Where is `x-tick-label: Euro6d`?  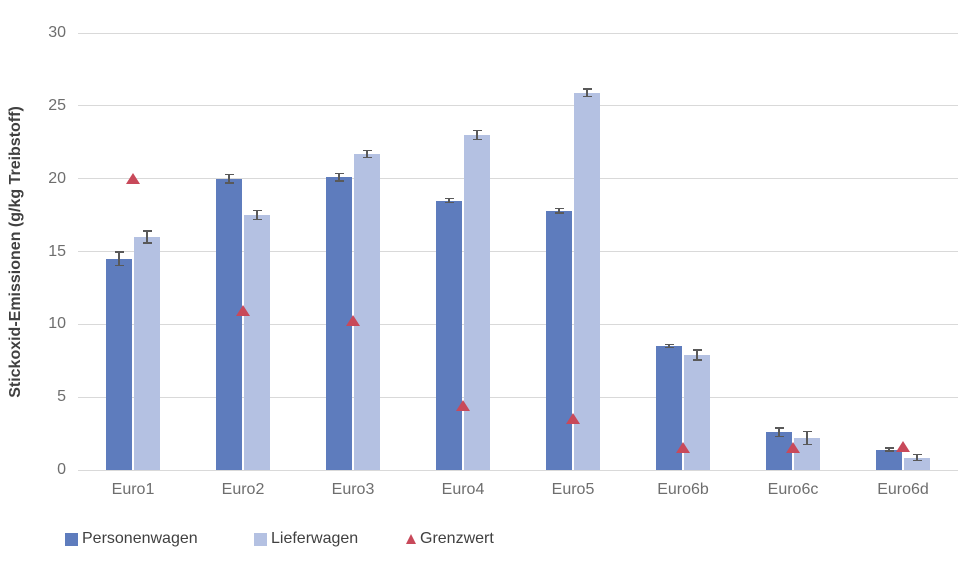
x-tick-label: Euro6d is located at coordinates (903, 489).